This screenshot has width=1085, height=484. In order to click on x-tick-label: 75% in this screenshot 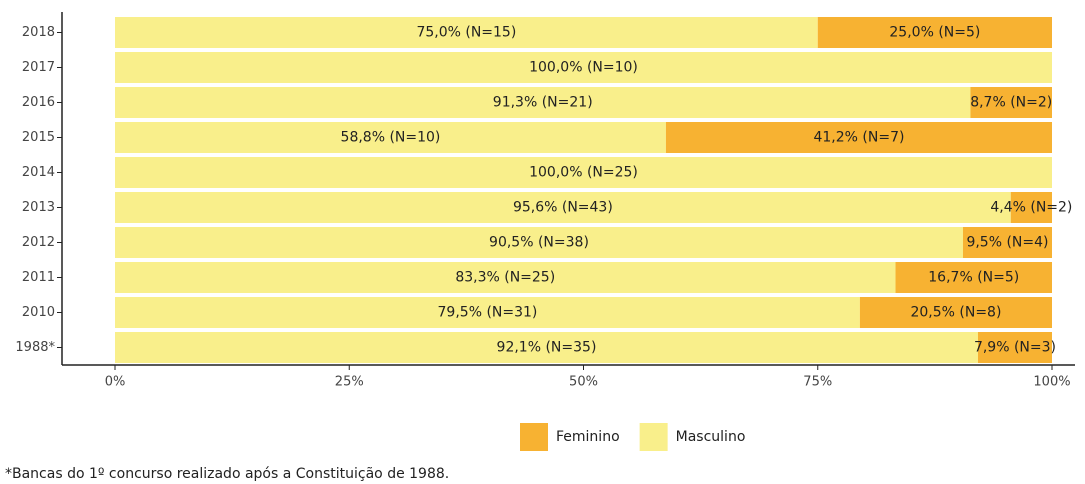, I will do `click(817, 382)`.